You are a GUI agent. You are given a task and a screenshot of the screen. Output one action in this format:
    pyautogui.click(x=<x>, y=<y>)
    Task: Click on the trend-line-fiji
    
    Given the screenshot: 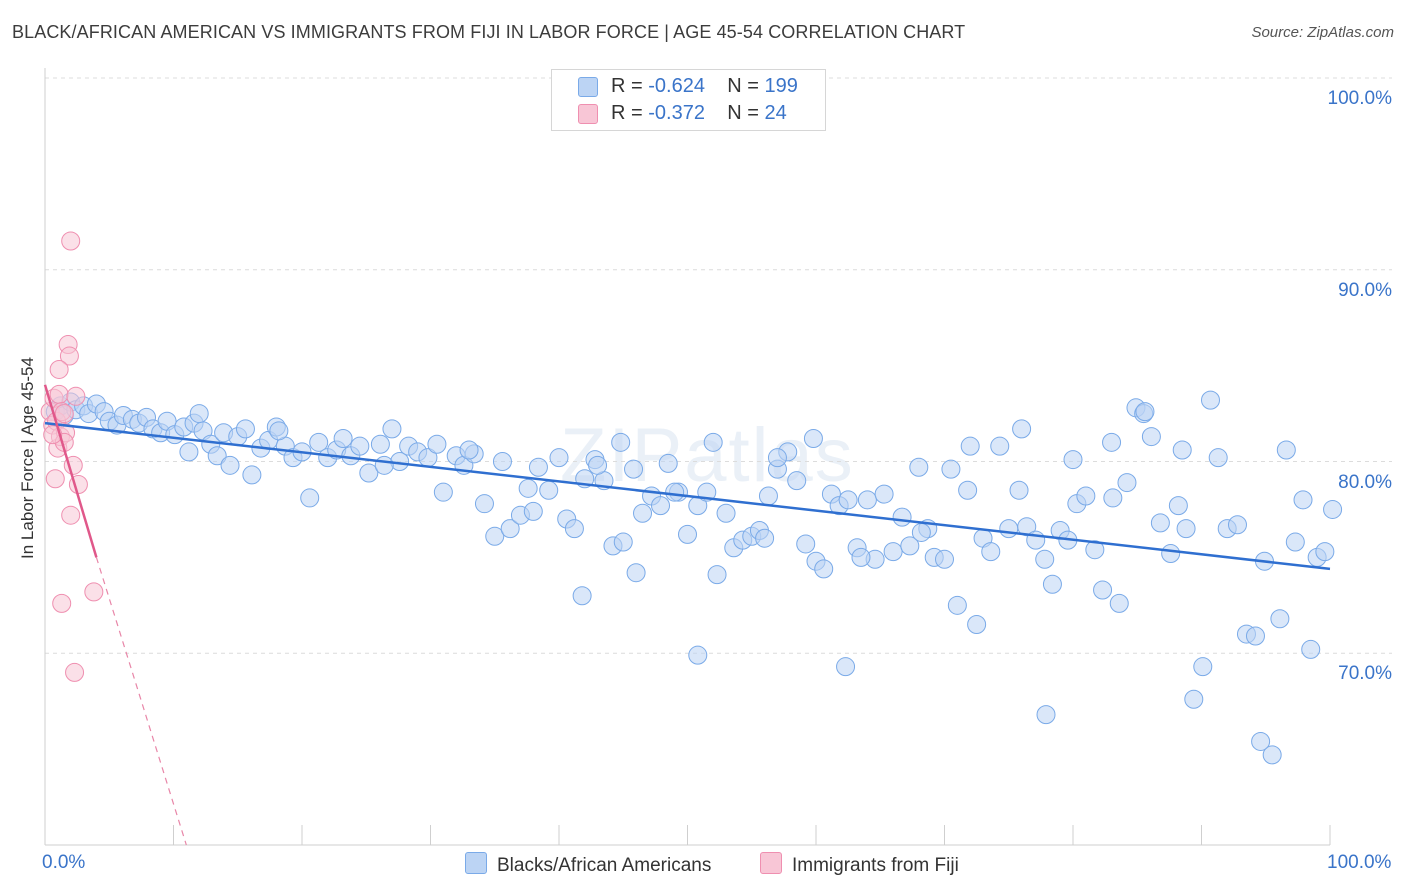 What is the action you would take?
    pyautogui.click(x=70, y=471)
    